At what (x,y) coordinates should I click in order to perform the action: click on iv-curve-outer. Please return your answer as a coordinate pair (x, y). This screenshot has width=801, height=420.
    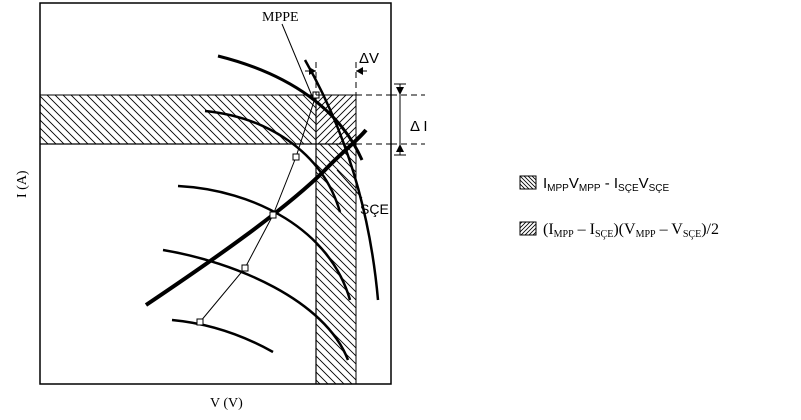
    Looking at the image, I should click on (341, 180).